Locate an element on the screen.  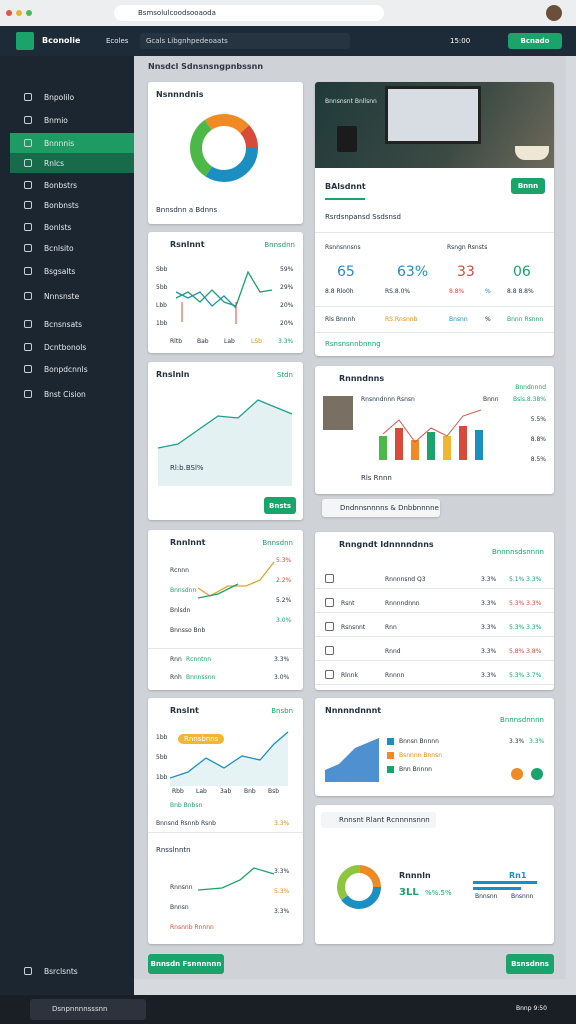
row-value: 2.2% is located at coordinates (284, 580).